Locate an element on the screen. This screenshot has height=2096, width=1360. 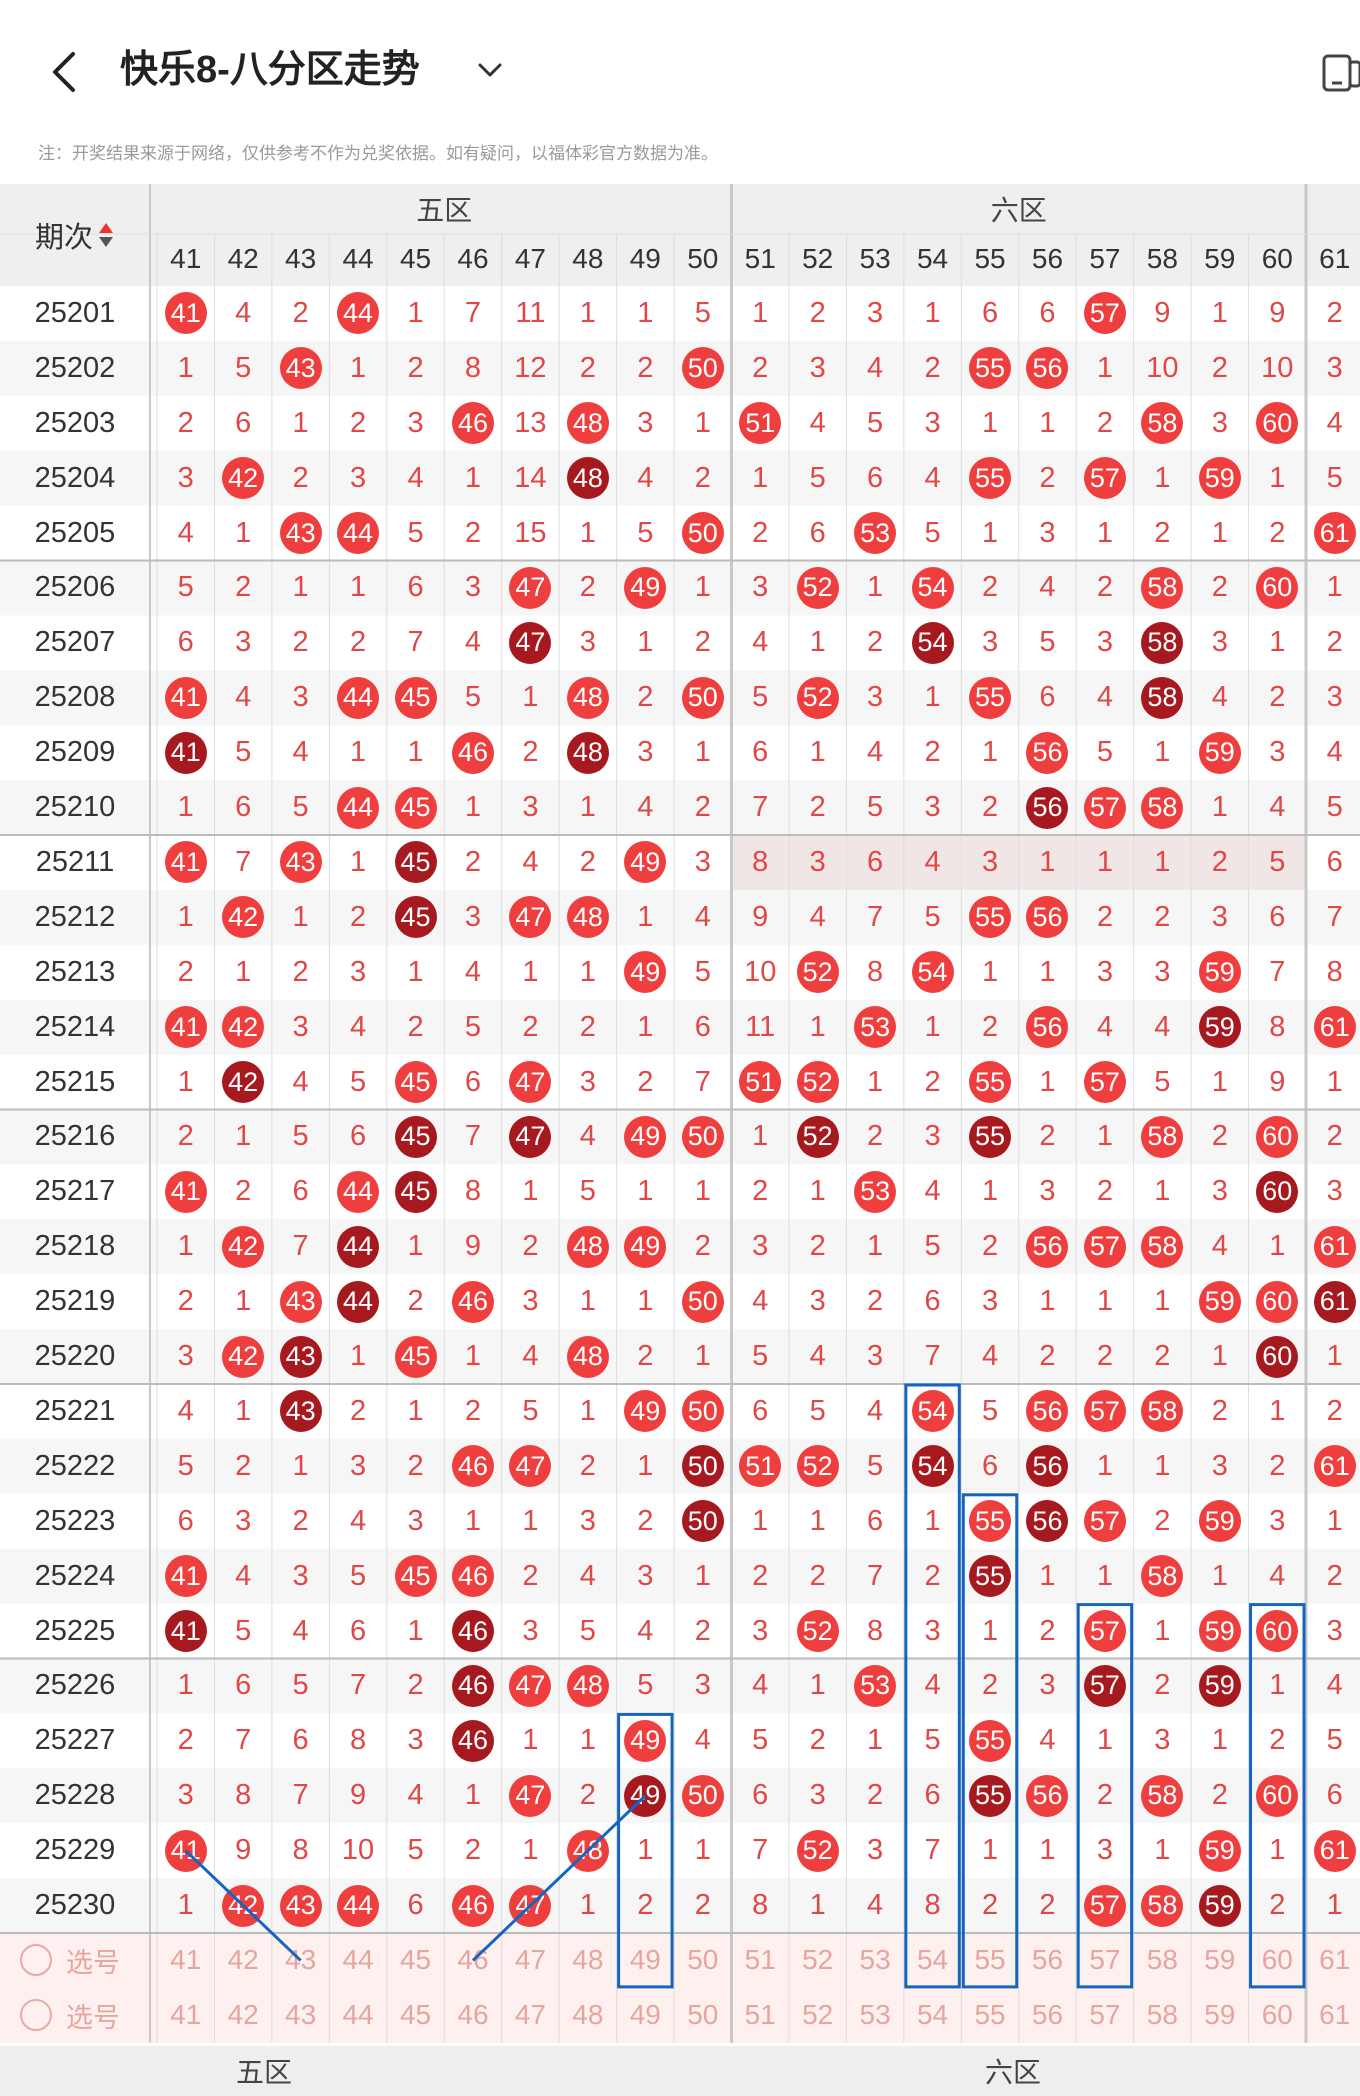
drawn-ball: 54 is located at coordinates (932, 642).